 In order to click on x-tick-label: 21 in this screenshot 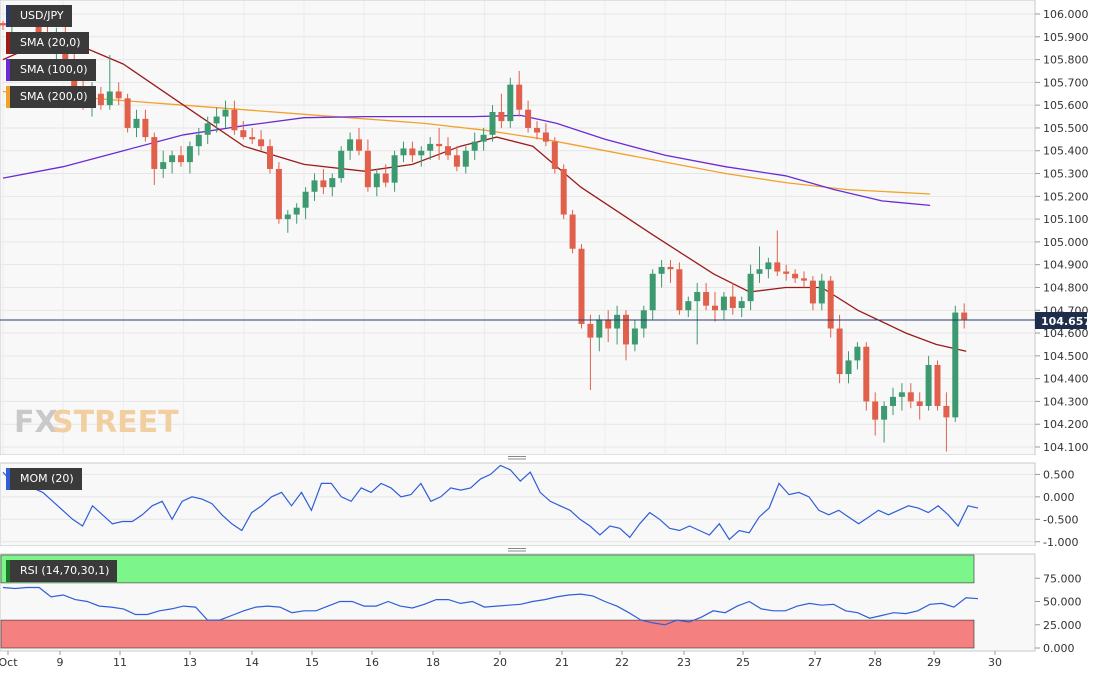, I will do `click(562, 662)`.